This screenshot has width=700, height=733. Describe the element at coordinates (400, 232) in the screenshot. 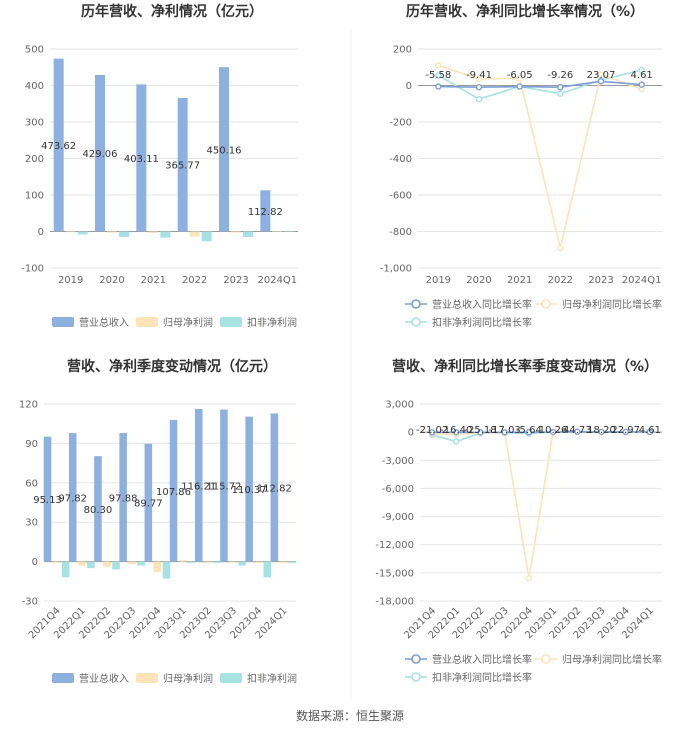

I see `y-tick-label: -800` at that location.